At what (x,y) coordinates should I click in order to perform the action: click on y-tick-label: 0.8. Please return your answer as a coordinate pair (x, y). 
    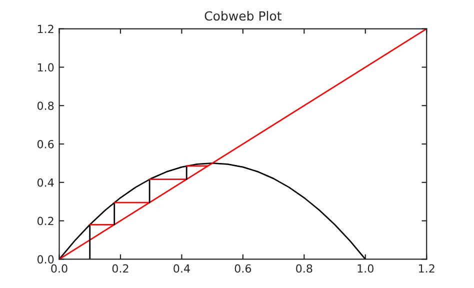
    Looking at the image, I should click on (45, 106).